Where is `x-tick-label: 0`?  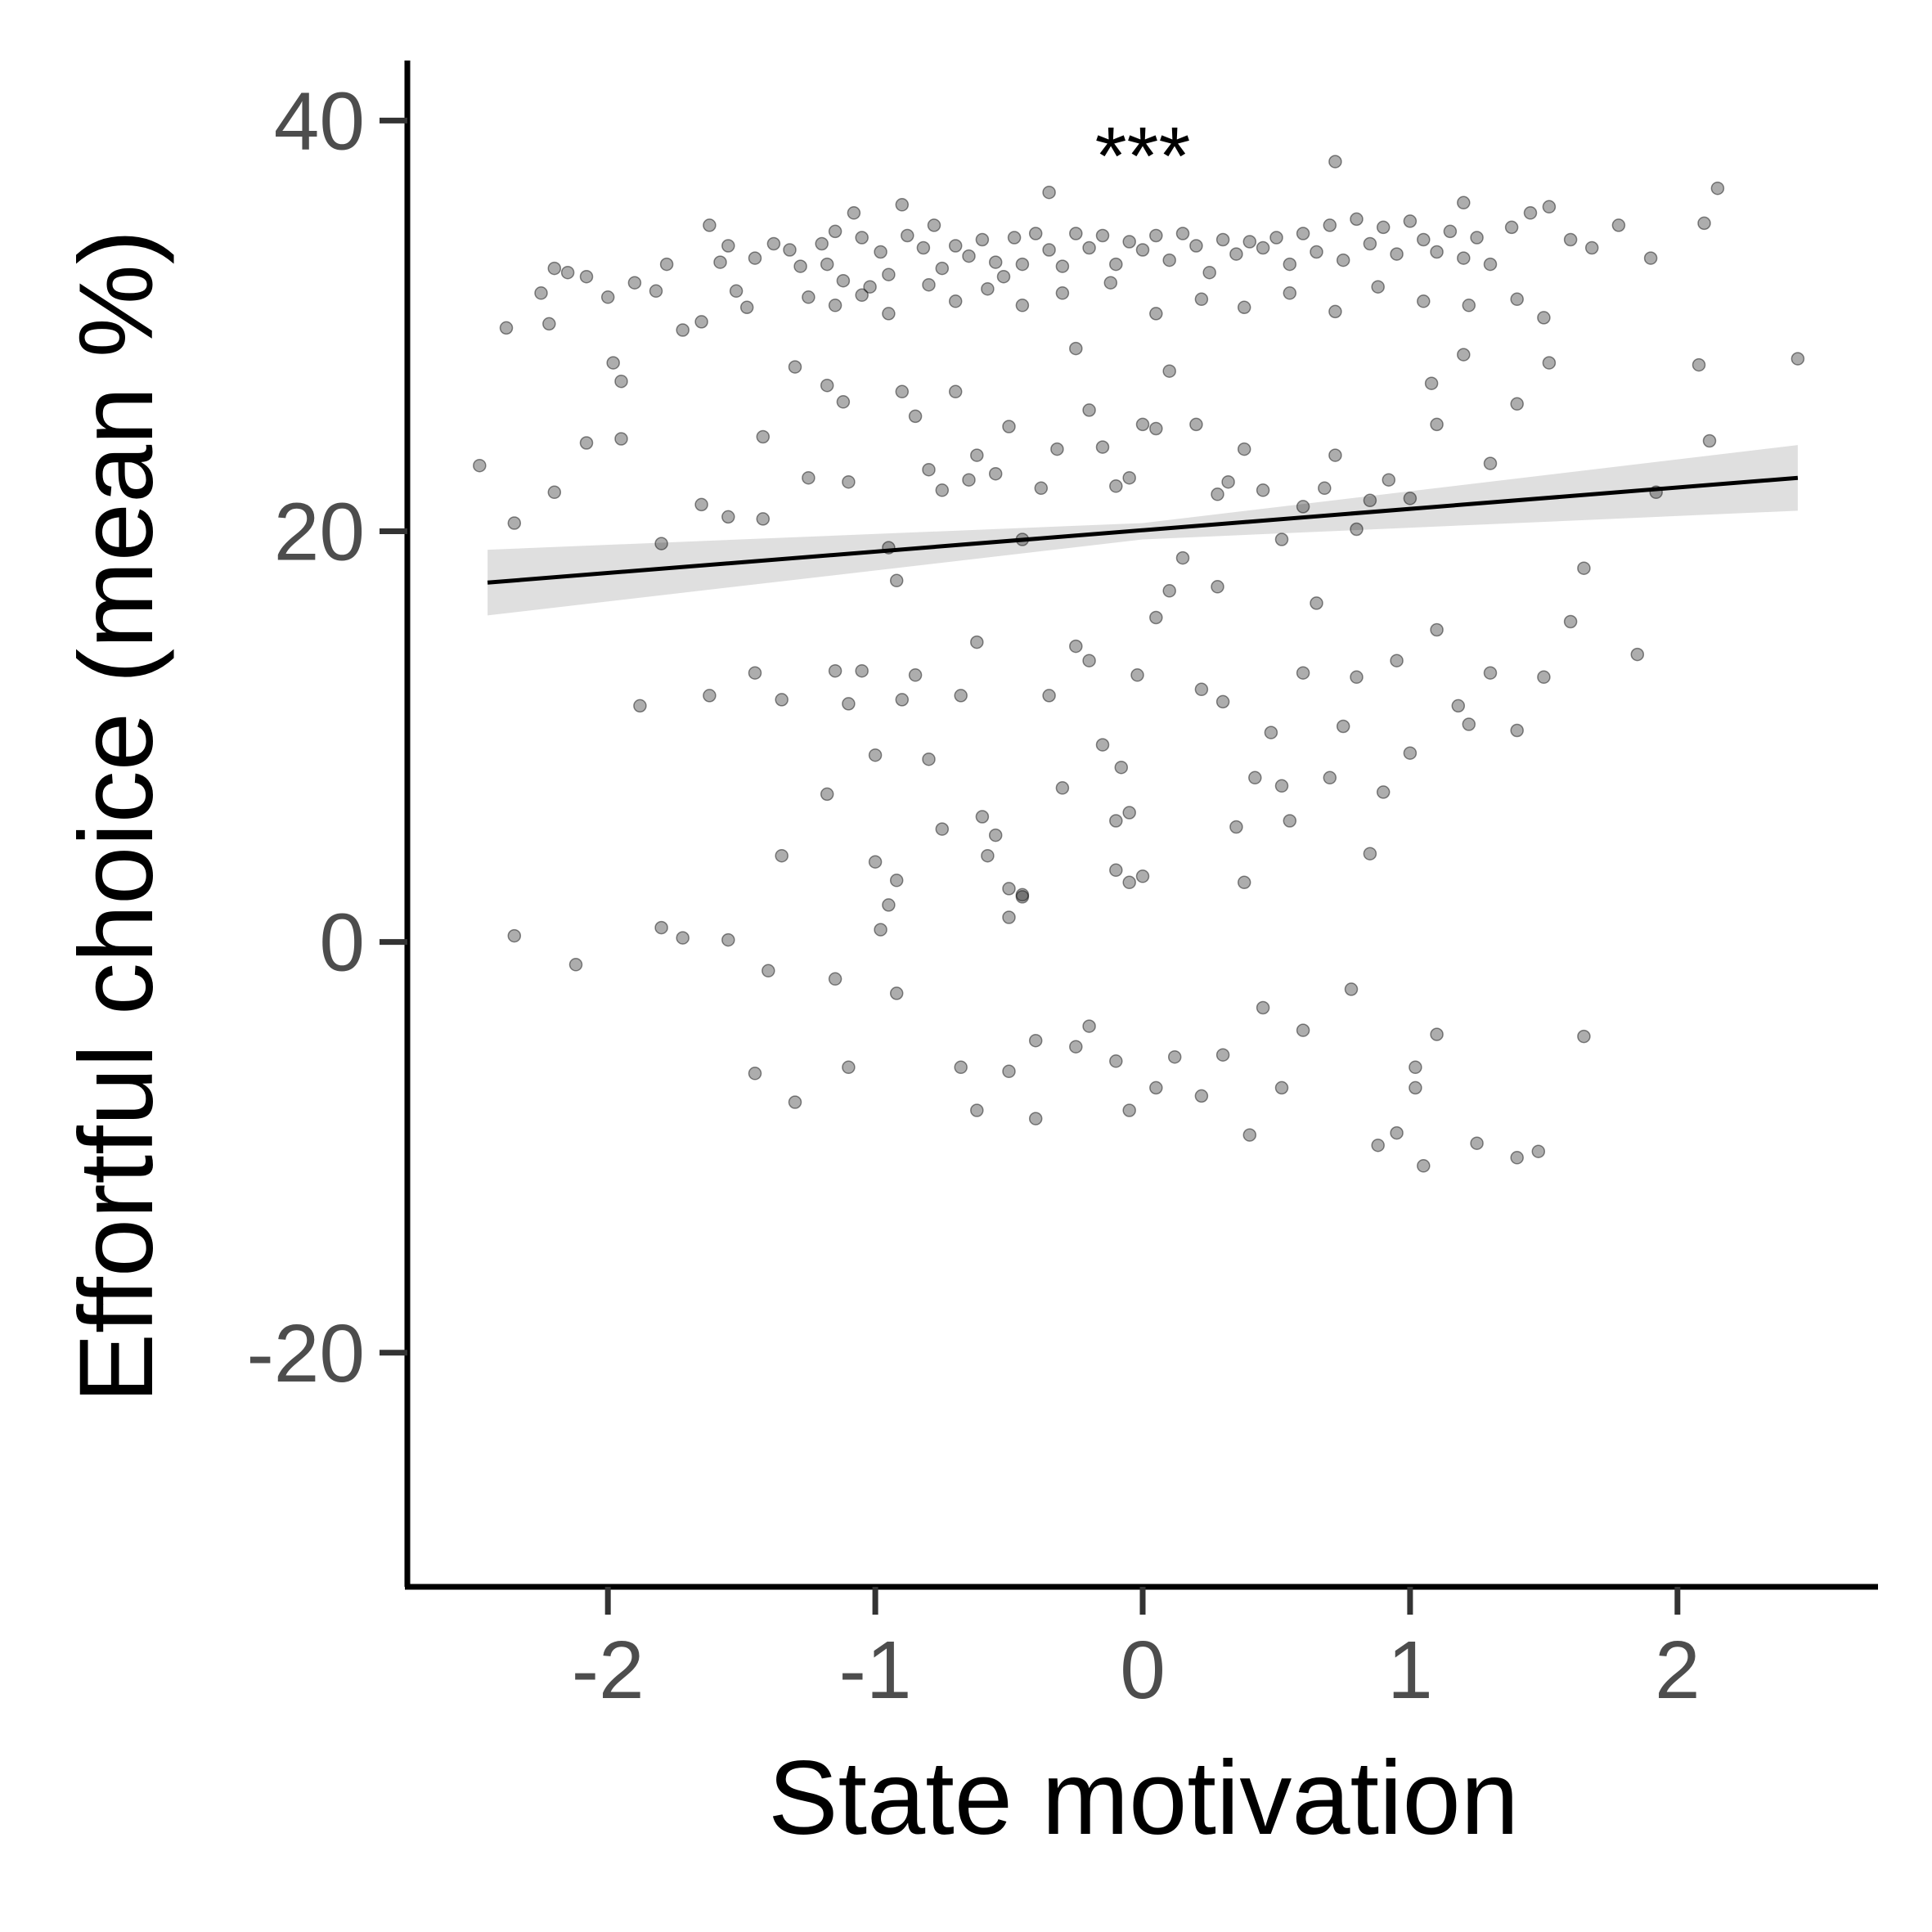 x-tick-label: 0 is located at coordinates (1143, 1670).